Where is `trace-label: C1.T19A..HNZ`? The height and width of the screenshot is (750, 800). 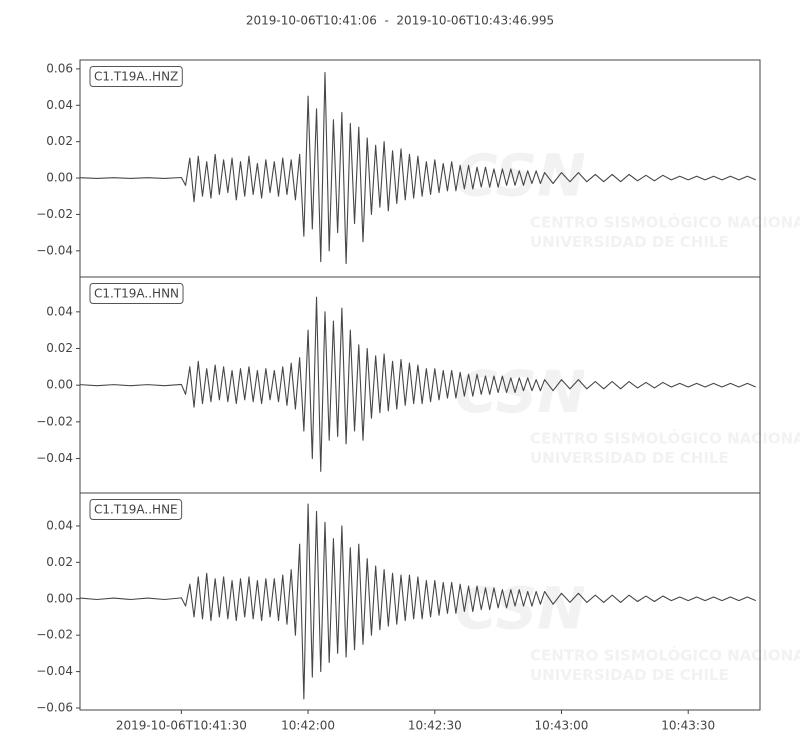 trace-label: C1.T19A..HNZ is located at coordinates (136, 77).